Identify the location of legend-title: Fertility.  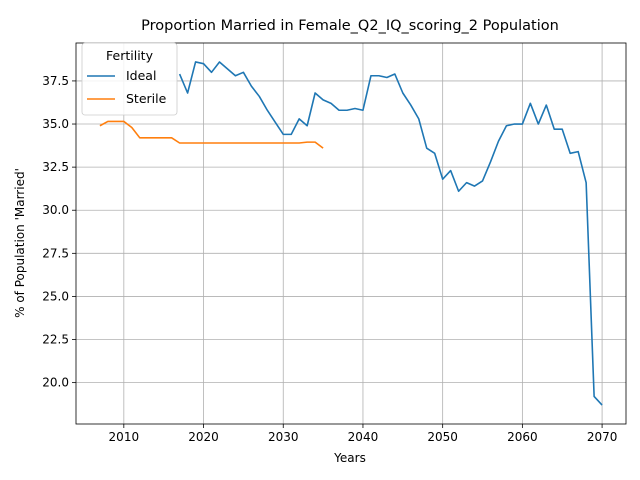
(130, 55).